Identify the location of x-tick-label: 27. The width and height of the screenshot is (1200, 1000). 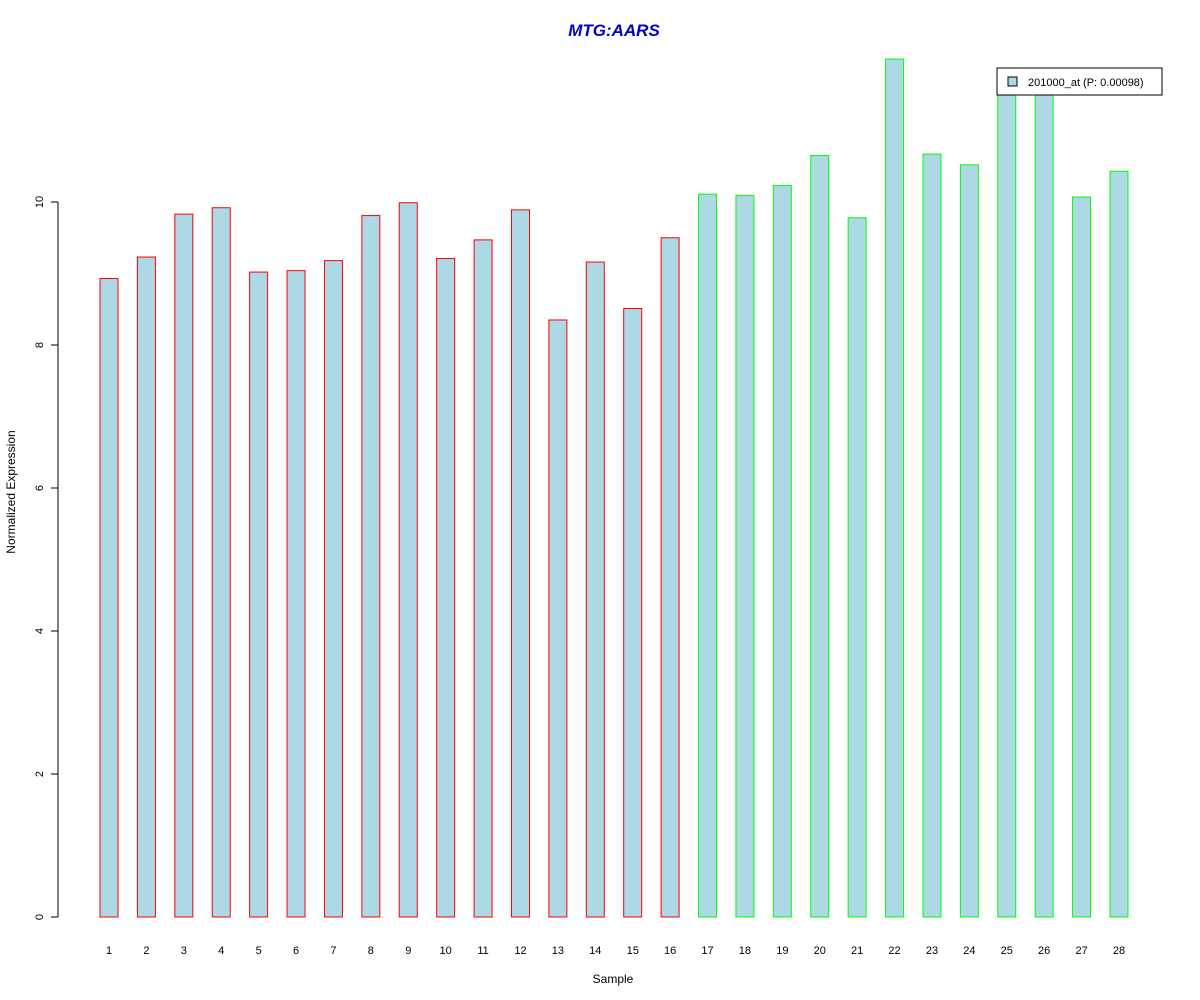
(1081, 951).